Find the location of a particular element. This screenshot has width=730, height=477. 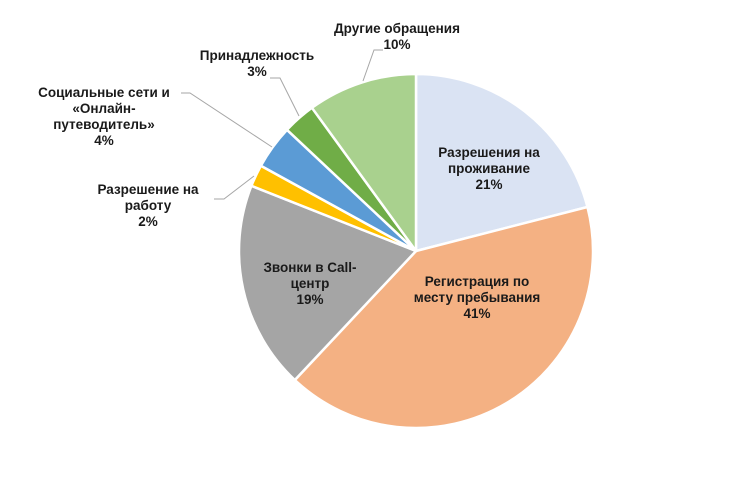

label-registration: Регистрация по месту пребывания 41% is located at coordinates (477, 298).